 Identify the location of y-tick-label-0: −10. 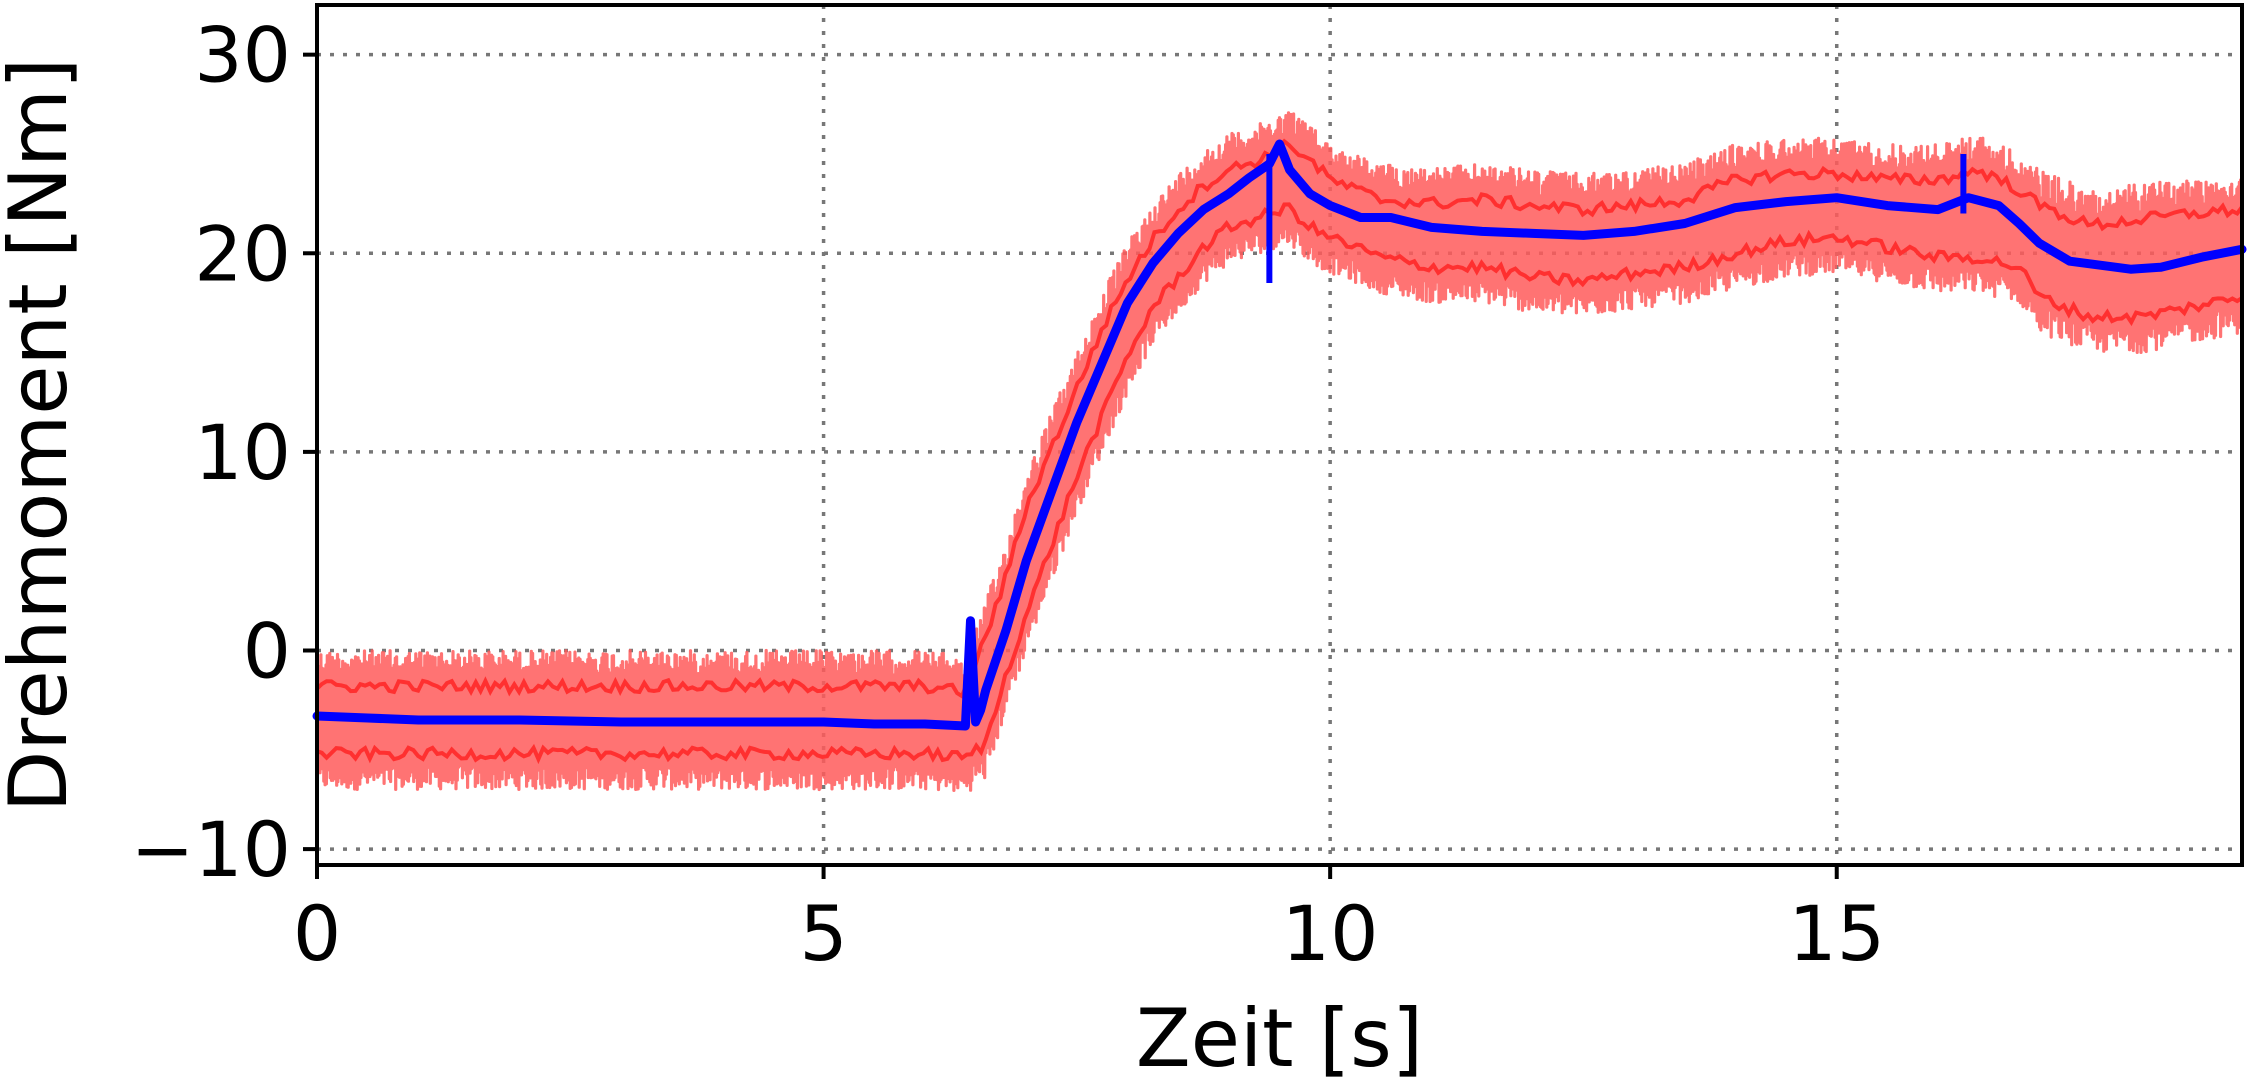
(211, 849).